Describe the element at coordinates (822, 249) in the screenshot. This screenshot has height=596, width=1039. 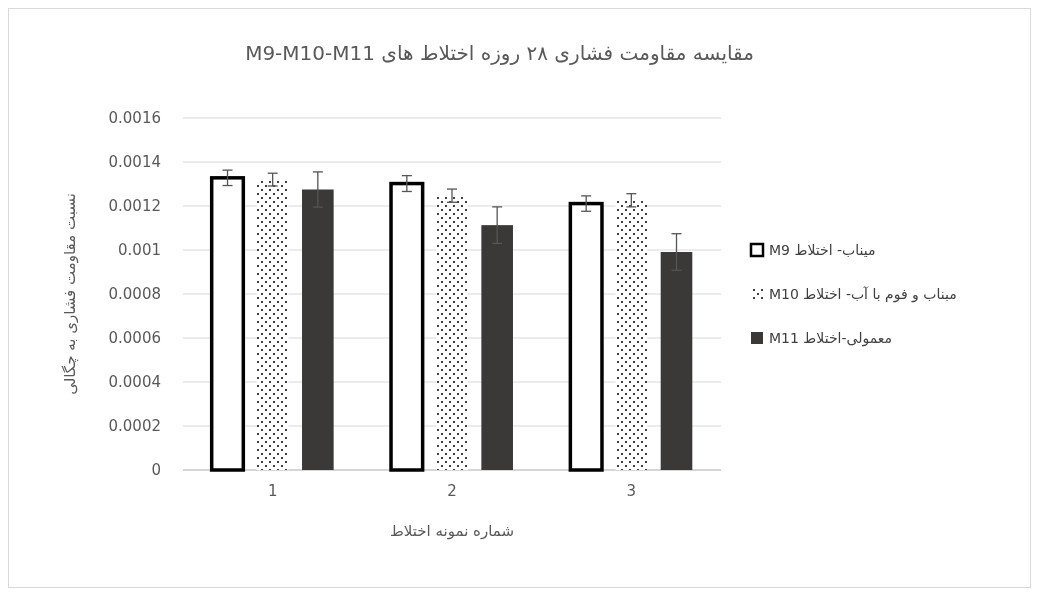
I see `legend-label: میناب- اختلاط M9` at that location.